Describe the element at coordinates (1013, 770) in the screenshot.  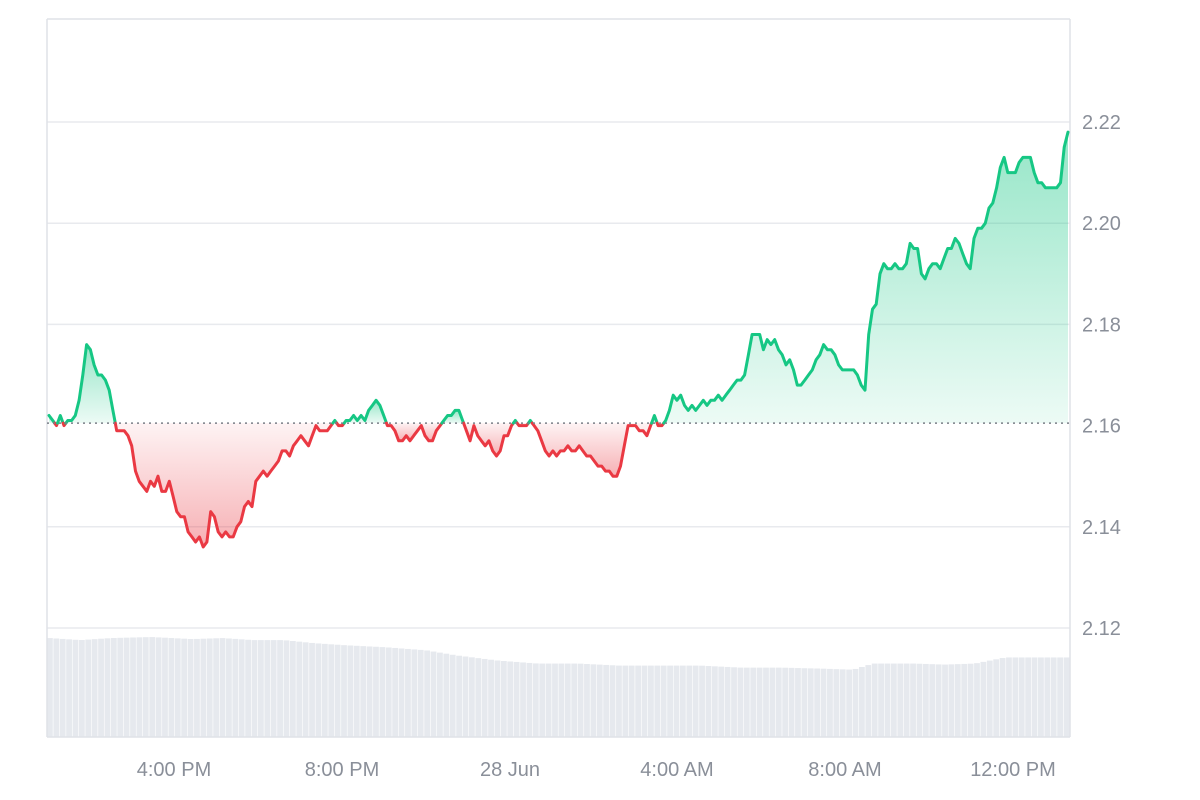
I see `x-tick-label: 12:00 PM` at that location.